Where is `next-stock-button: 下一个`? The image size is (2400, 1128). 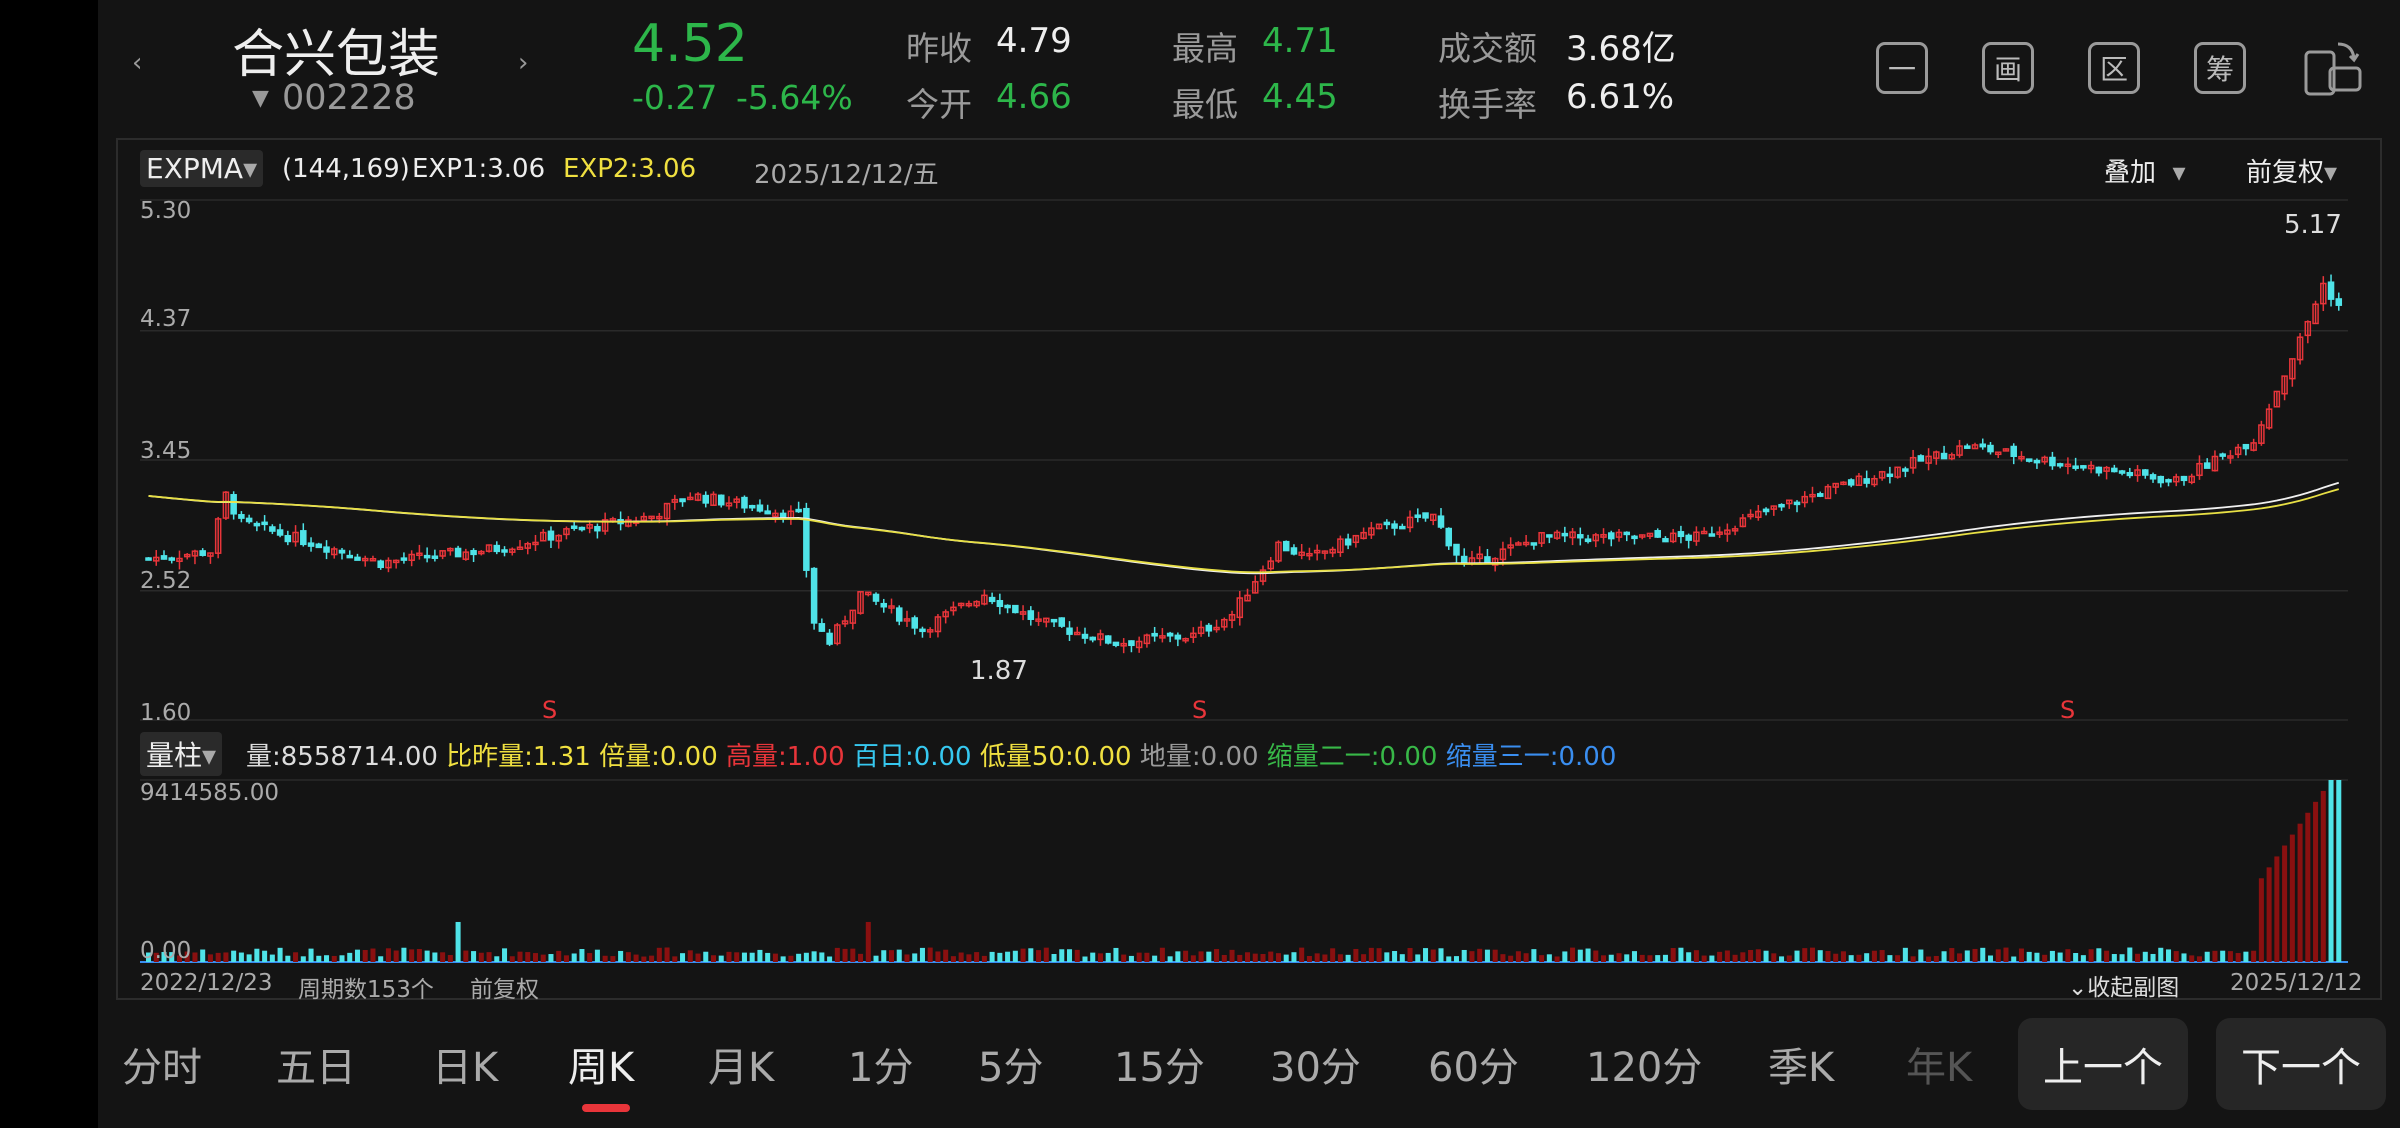
next-stock-button: 下一个 is located at coordinates (2301, 1064).